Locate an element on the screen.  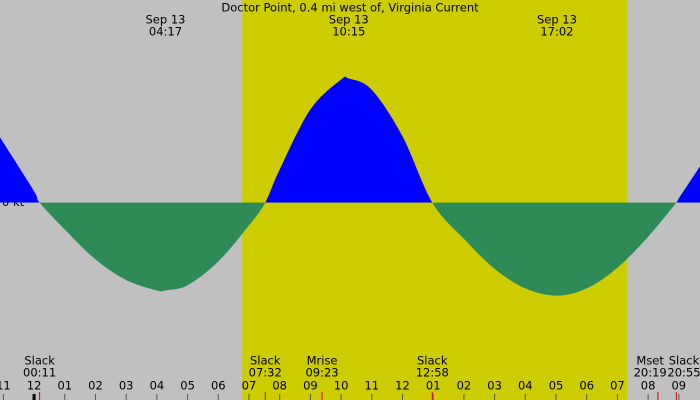
event-name: Mrise is located at coordinates (322, 361).